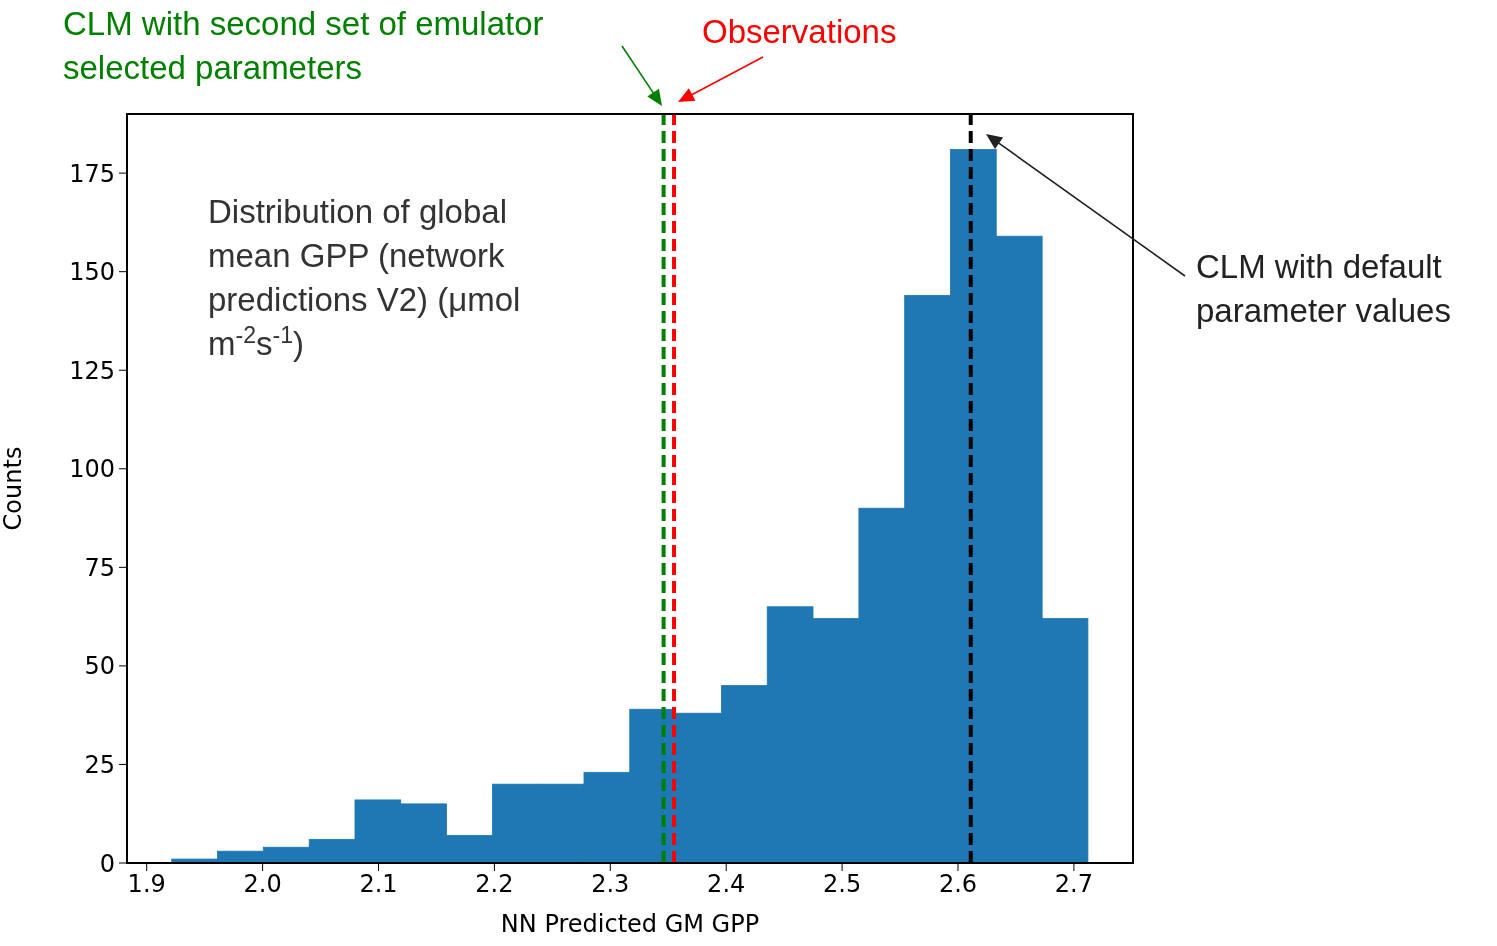 Image resolution: width=1497 pixels, height=946 pixels. I want to click on y-tick-label: 175, so click(92, 173).